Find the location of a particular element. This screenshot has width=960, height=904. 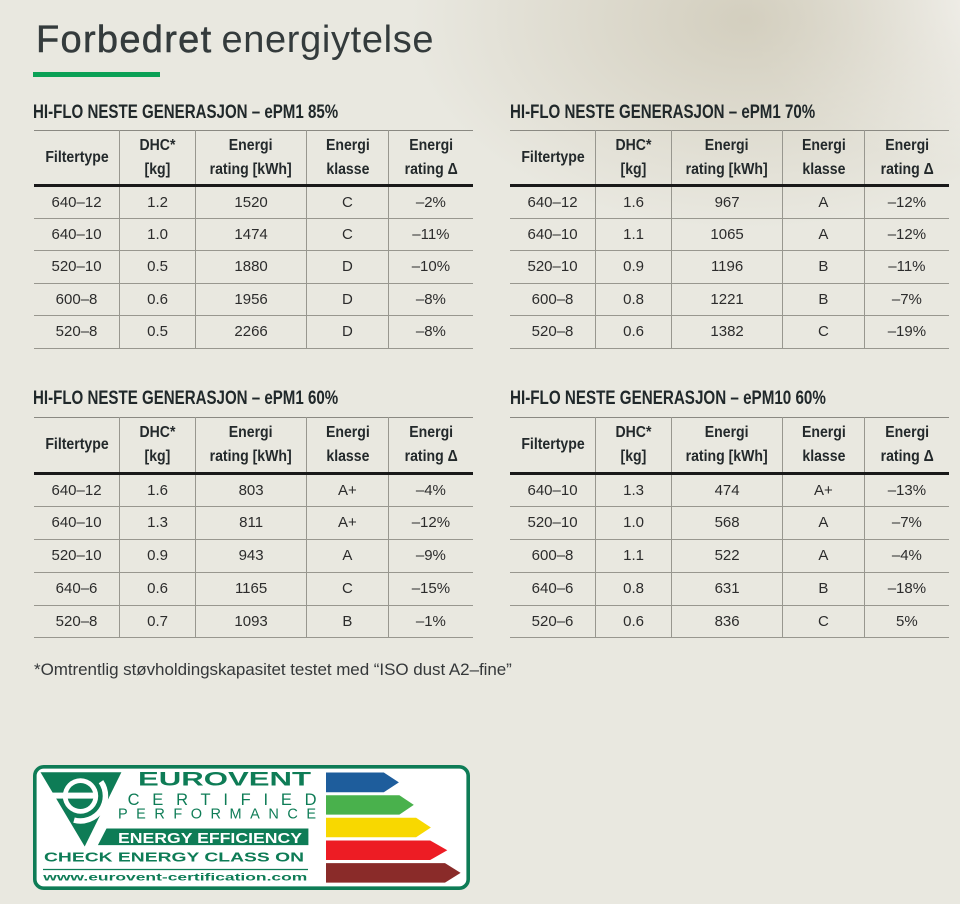

svg-text: ENERGY EFFICIENCY is located at coordinates (210, 839).